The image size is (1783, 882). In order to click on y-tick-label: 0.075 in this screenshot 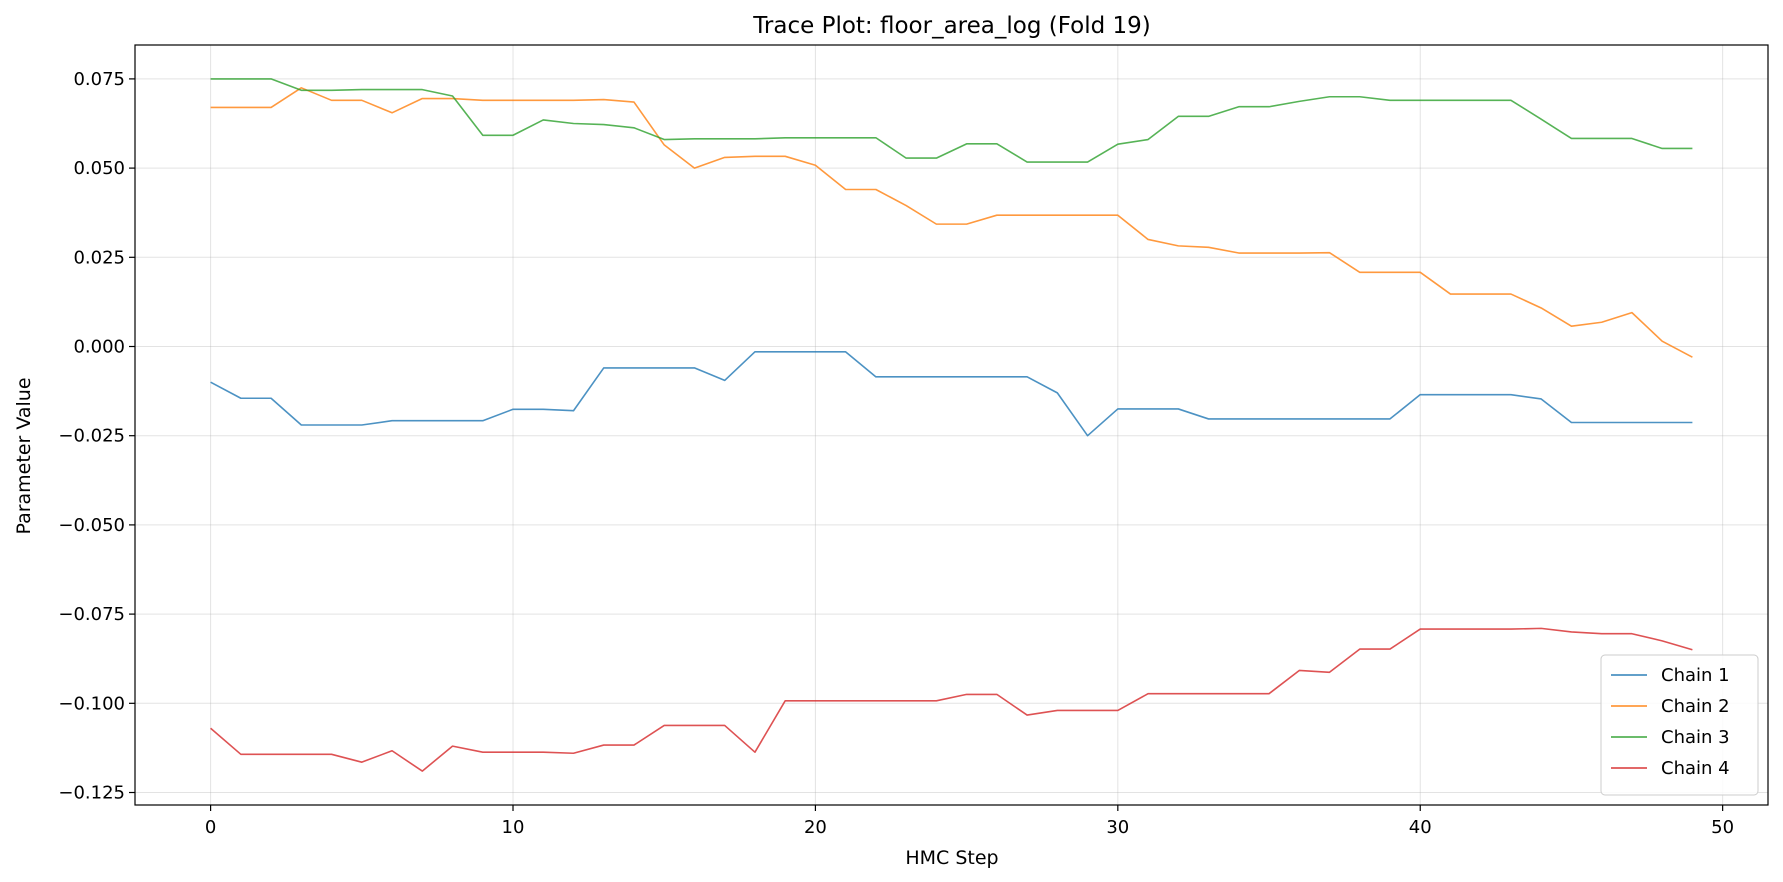, I will do `click(99, 79)`.